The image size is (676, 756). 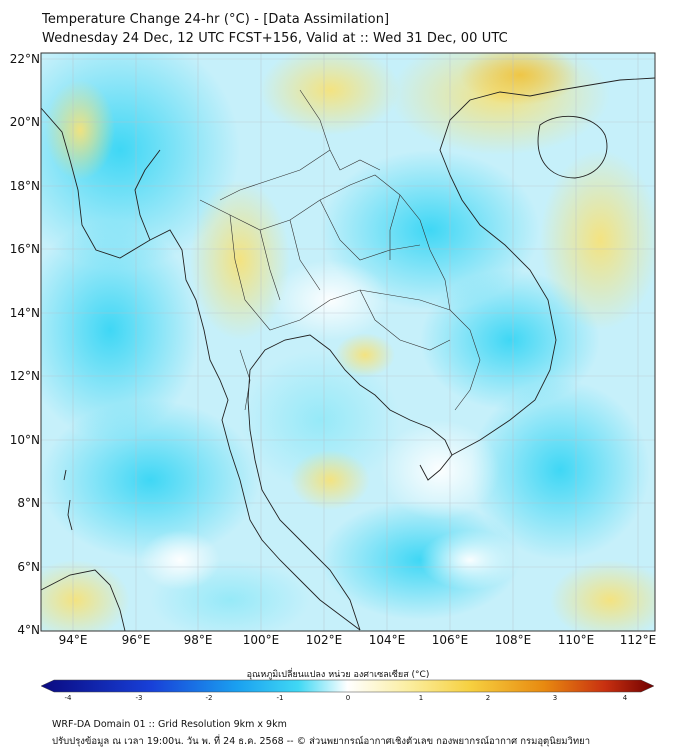 I want to click on colorbar-tick: -4, so click(x=68, y=698).